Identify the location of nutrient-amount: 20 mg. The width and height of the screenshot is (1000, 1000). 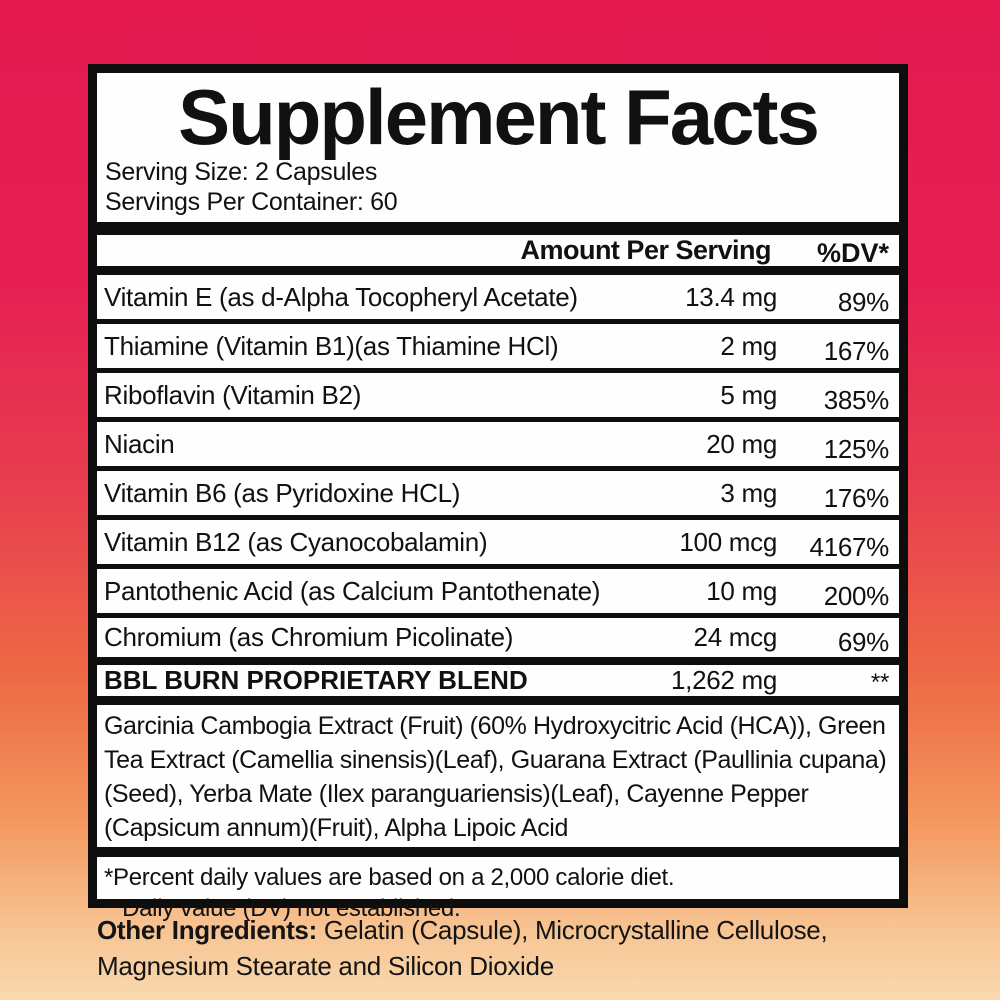
(741, 443).